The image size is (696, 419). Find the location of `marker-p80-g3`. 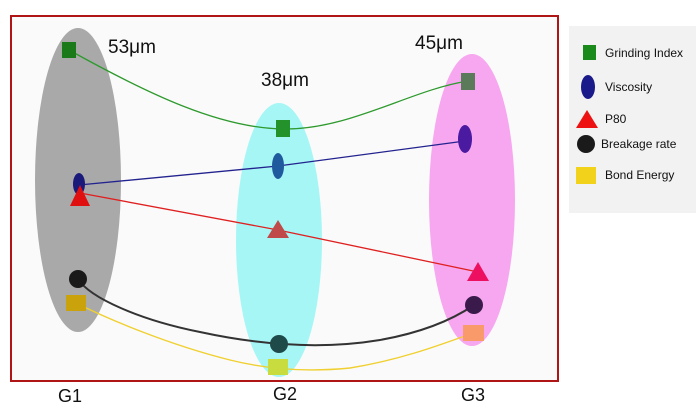

marker-p80-g3 is located at coordinates (478, 271).